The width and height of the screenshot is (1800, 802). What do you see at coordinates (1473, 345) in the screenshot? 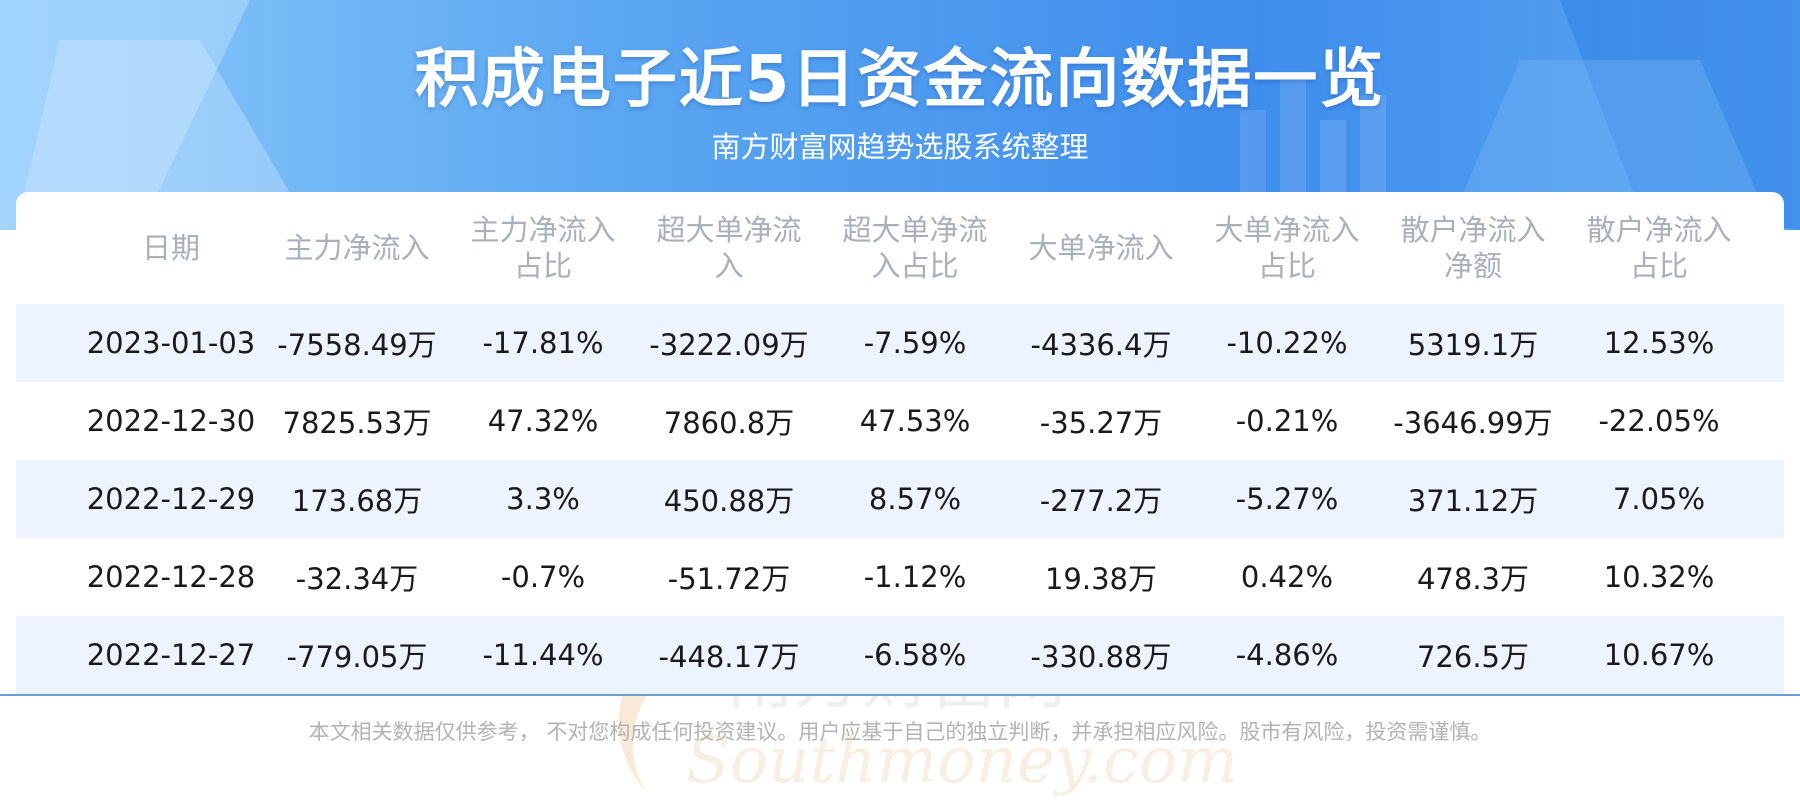
I see `cell-retail-net-inflow: 5319.1万` at bounding box center [1473, 345].